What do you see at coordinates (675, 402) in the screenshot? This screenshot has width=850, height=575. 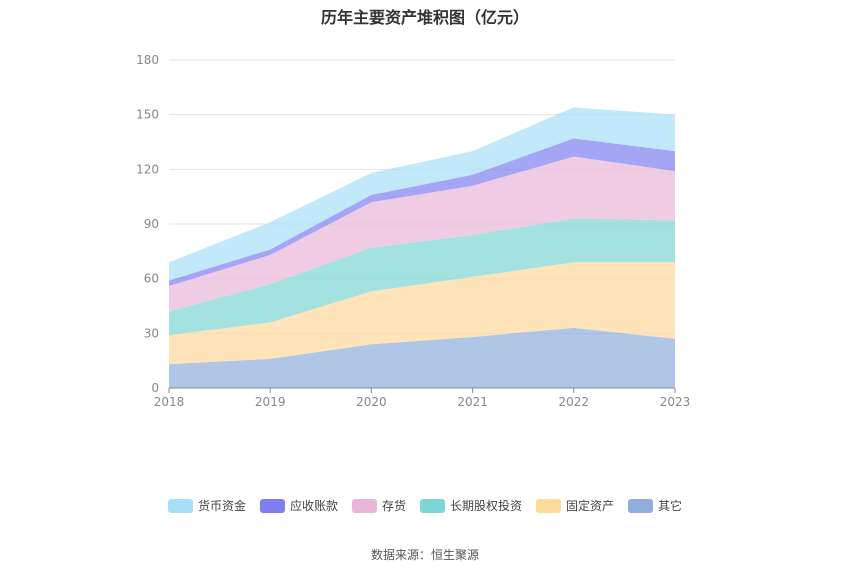 I see `x-tick-label: 2023` at bounding box center [675, 402].